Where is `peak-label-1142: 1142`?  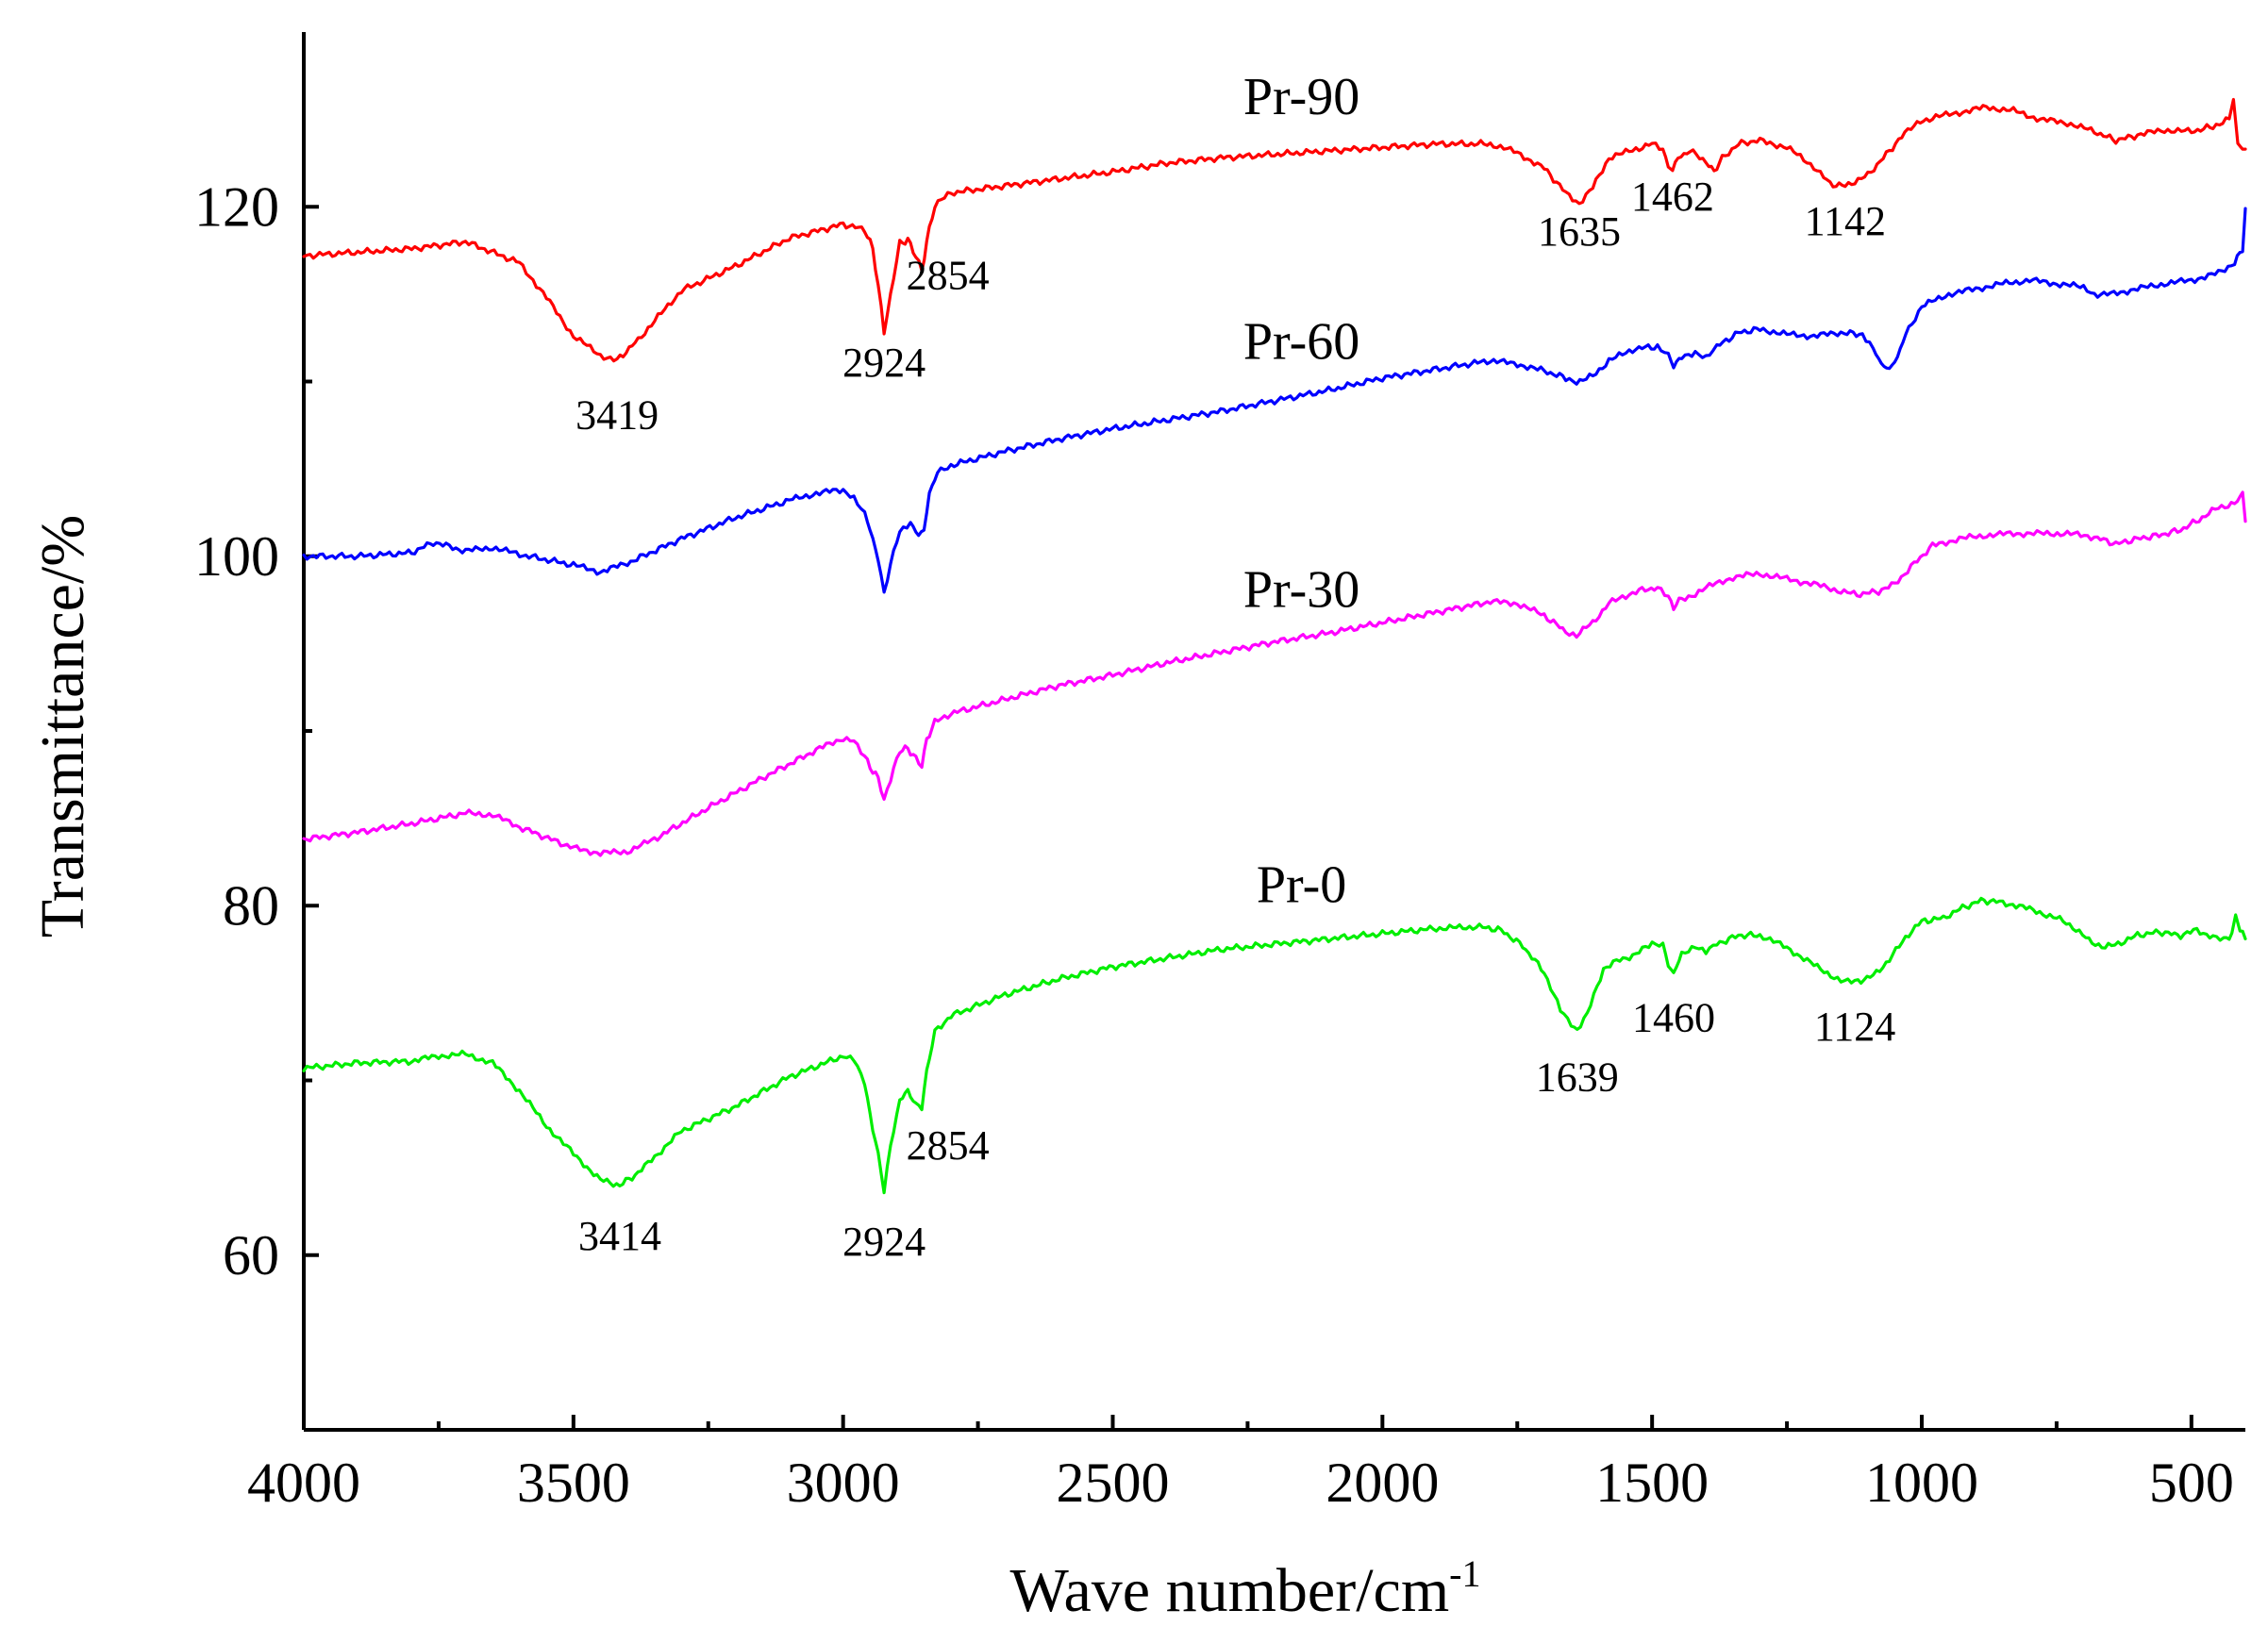
peak-label-1142: 1142 is located at coordinates (1846, 221).